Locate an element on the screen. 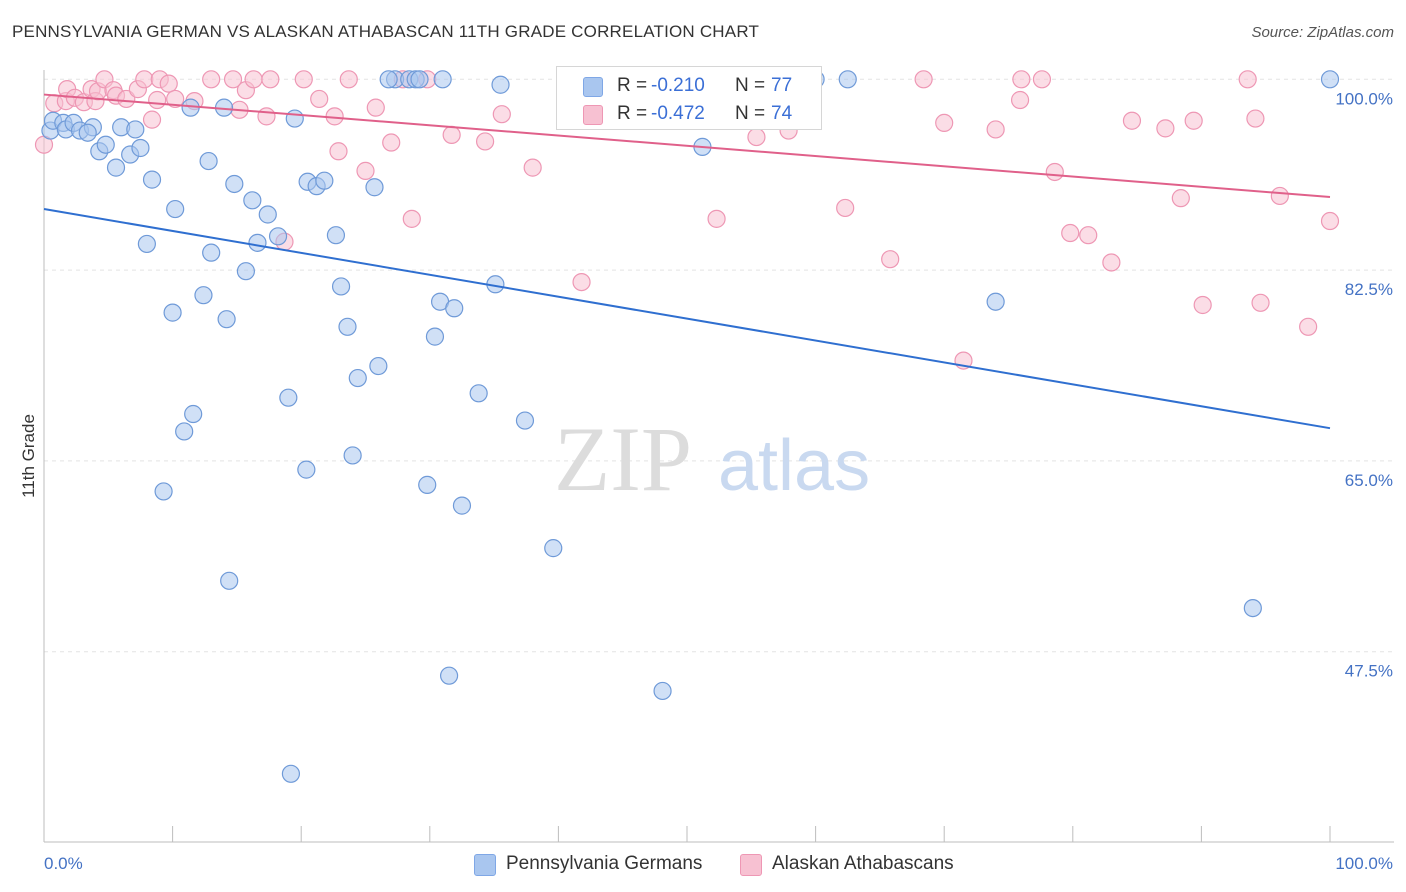 This screenshot has height=892, width=1406. legend-swatch-blue is located at coordinates (485, 865).